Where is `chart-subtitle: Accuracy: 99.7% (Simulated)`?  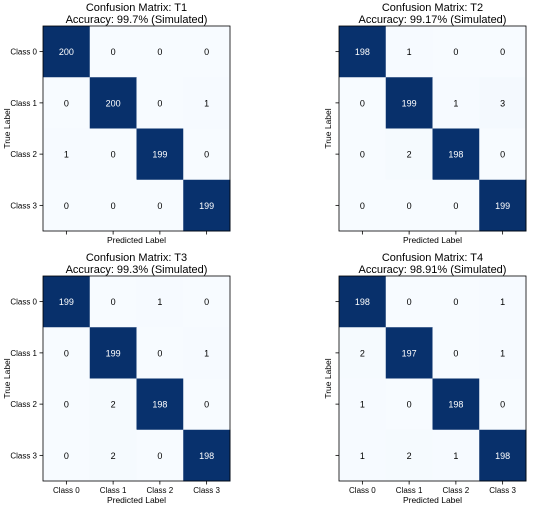 chart-subtitle: Accuracy: 99.7% (Simulated) is located at coordinates (137, 20).